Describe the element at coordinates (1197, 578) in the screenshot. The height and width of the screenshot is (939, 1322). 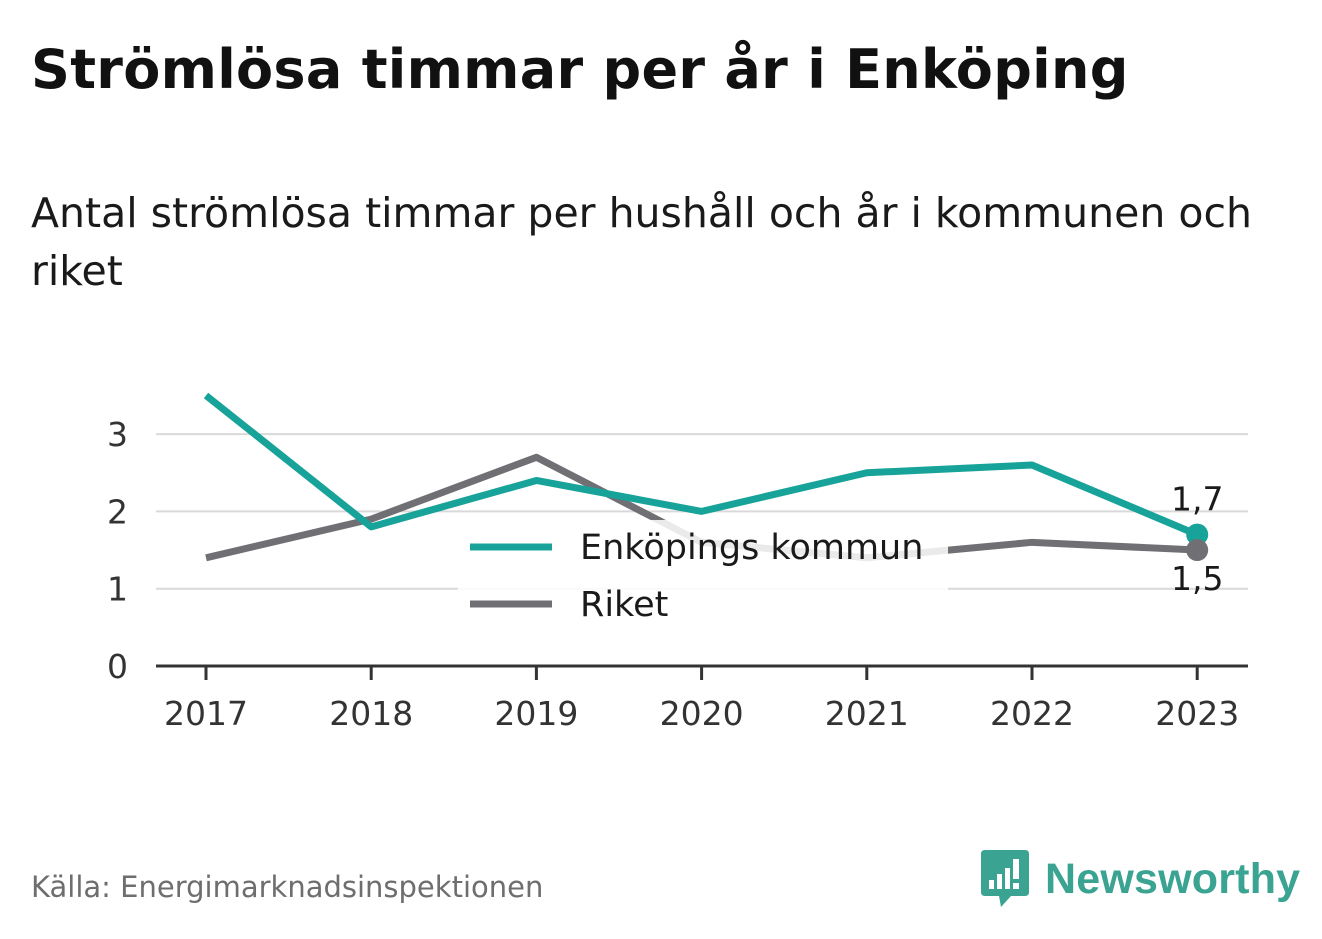
I see `end-value-label: 1,5` at that location.